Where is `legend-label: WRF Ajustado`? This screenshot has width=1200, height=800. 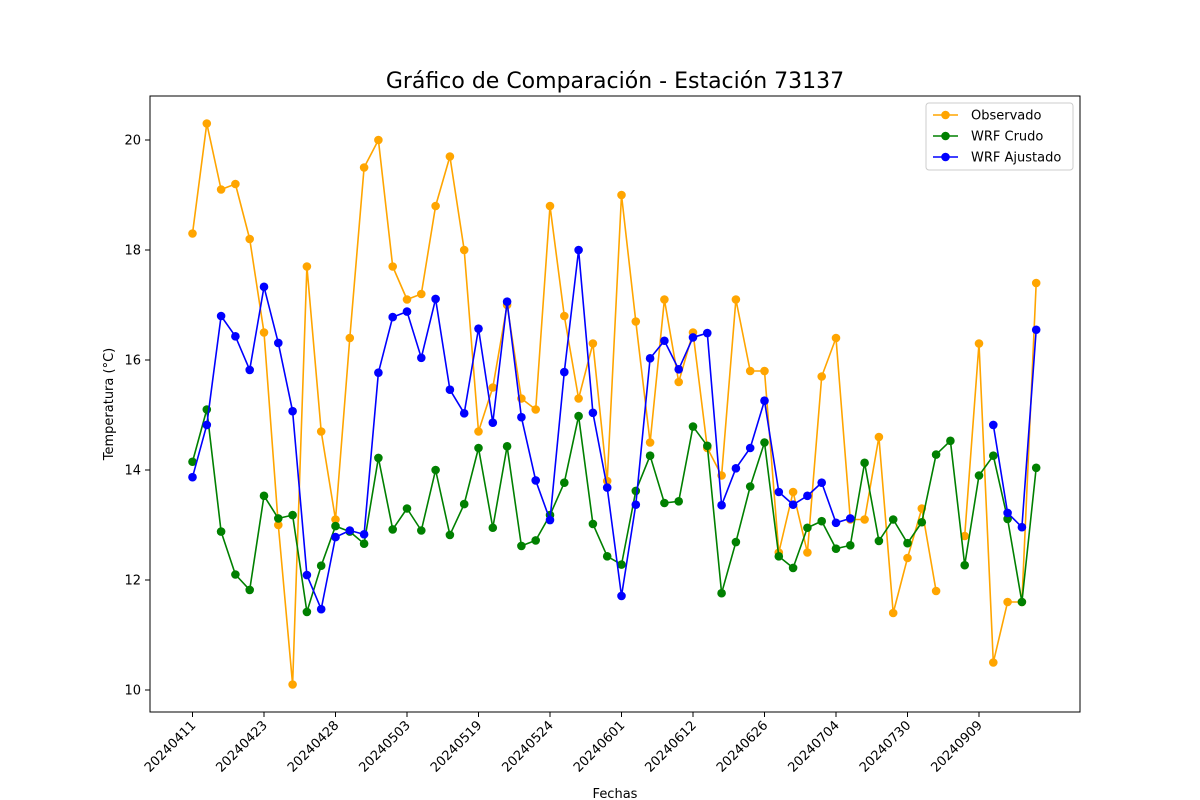 legend-label: WRF Ajustado is located at coordinates (1016, 158).